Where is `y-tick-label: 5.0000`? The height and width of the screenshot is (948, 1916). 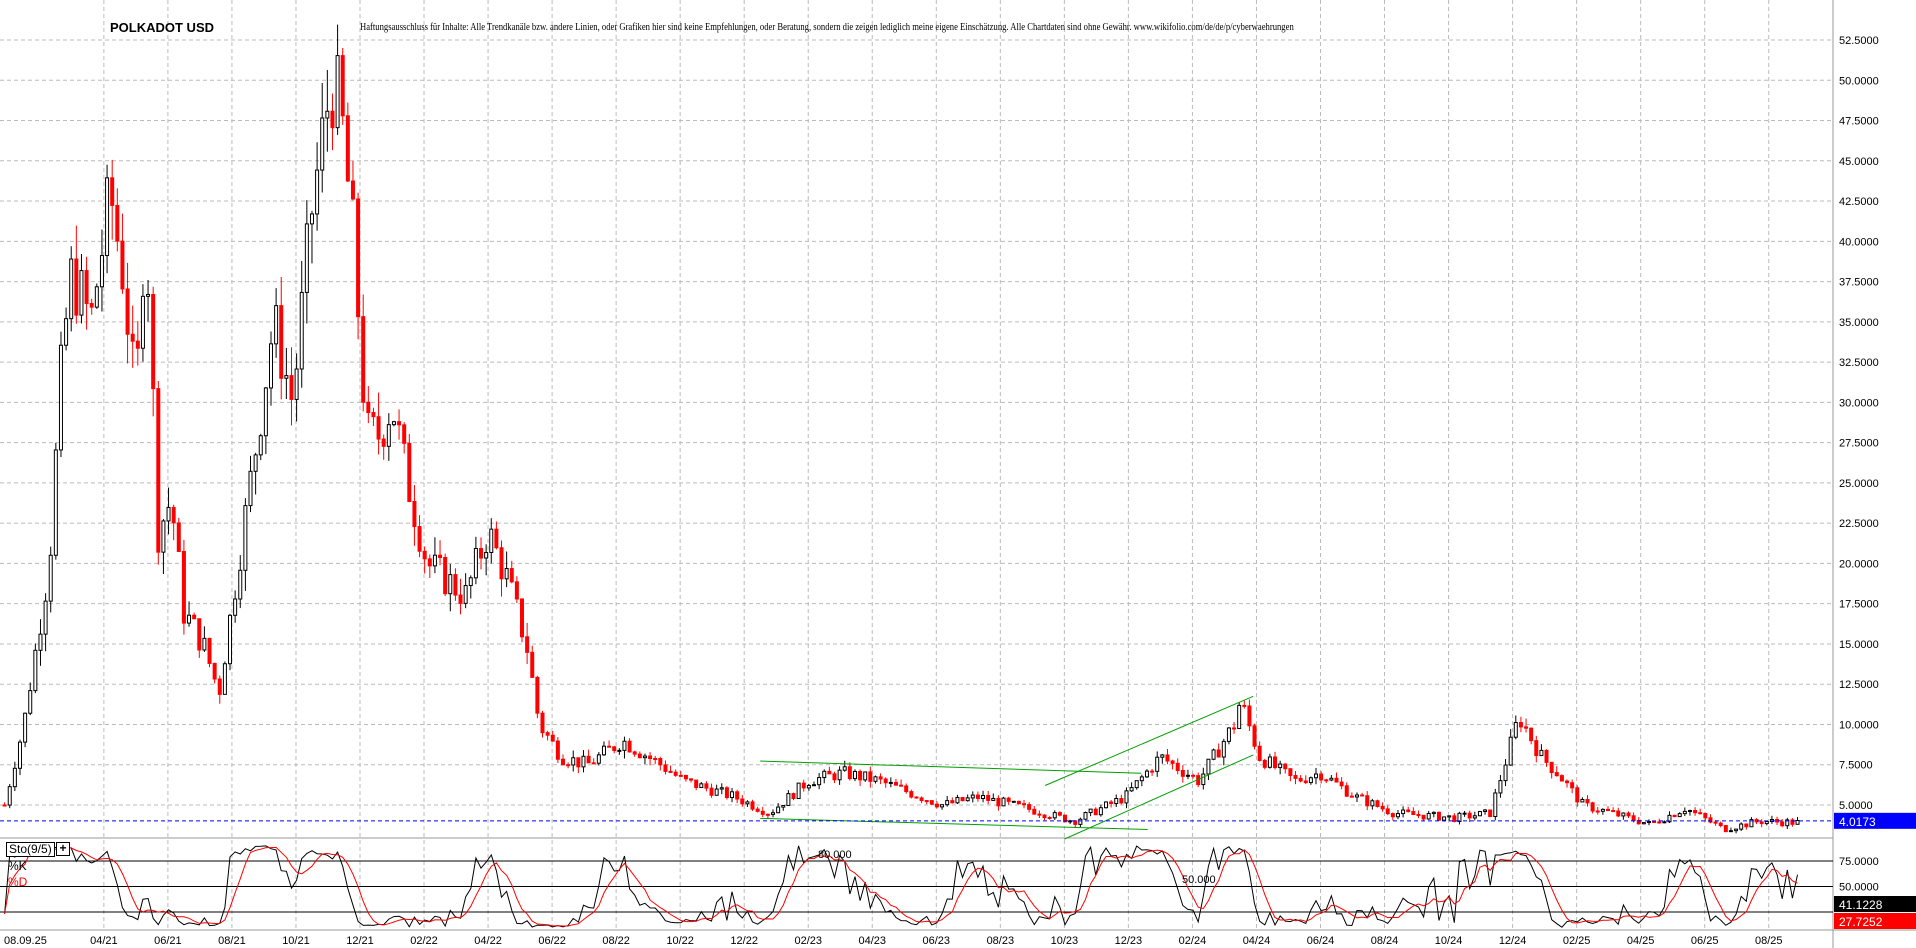 y-tick-label: 5.0000 is located at coordinates (1856, 806).